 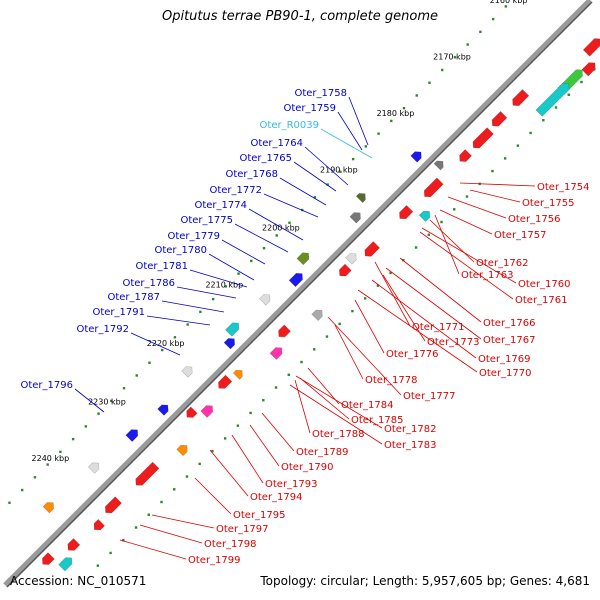 I want to click on reverse-gene-label: Oter_1754, so click(x=563, y=187).